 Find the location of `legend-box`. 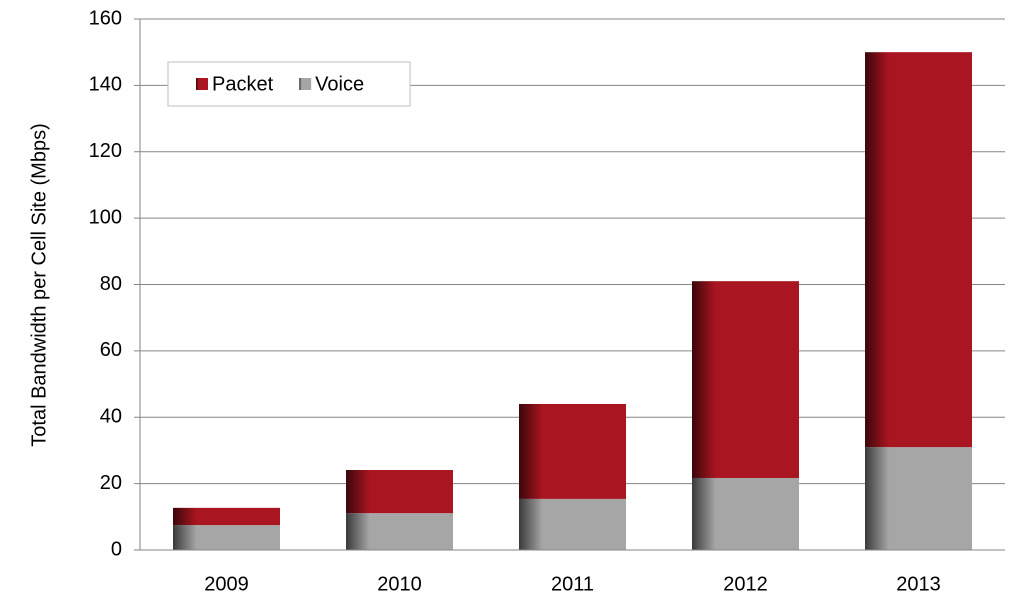

legend-box is located at coordinates (289, 84).